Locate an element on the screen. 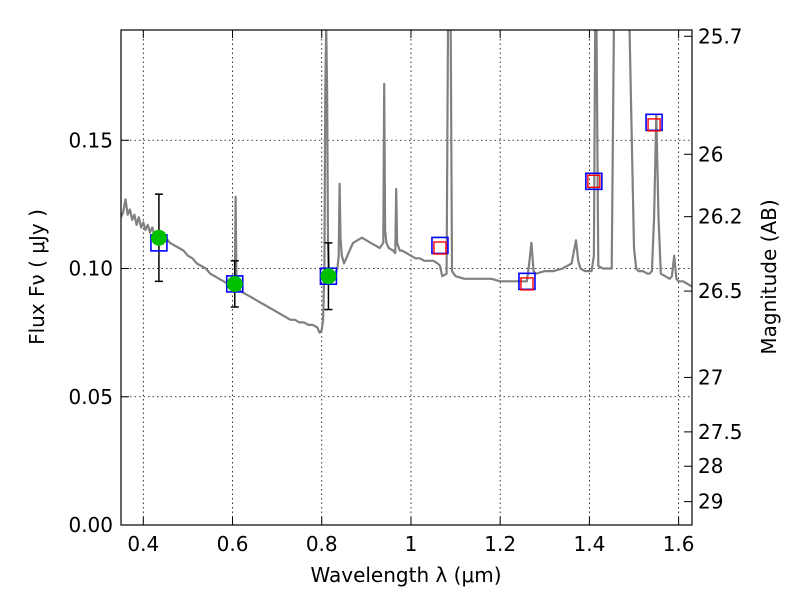  right-tick-label: 29 is located at coordinates (710, 502).